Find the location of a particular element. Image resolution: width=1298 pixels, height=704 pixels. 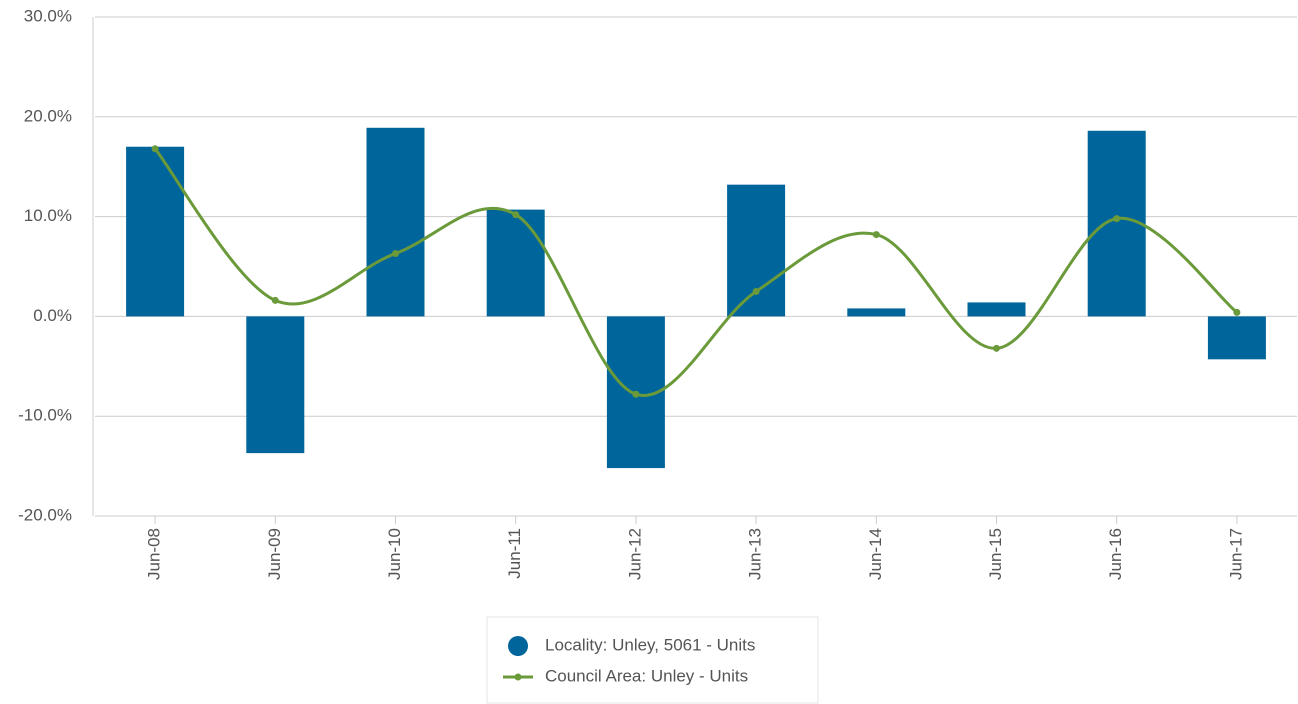

y-tick-label: 20.0% is located at coordinates (48, 115).